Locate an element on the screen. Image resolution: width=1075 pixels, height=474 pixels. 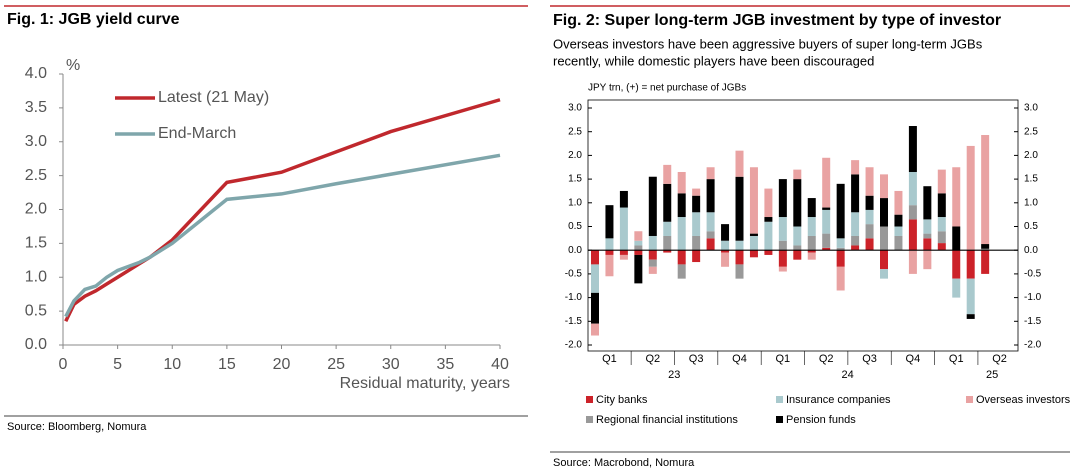
x-tick-label: 30 is located at coordinates (391, 364).